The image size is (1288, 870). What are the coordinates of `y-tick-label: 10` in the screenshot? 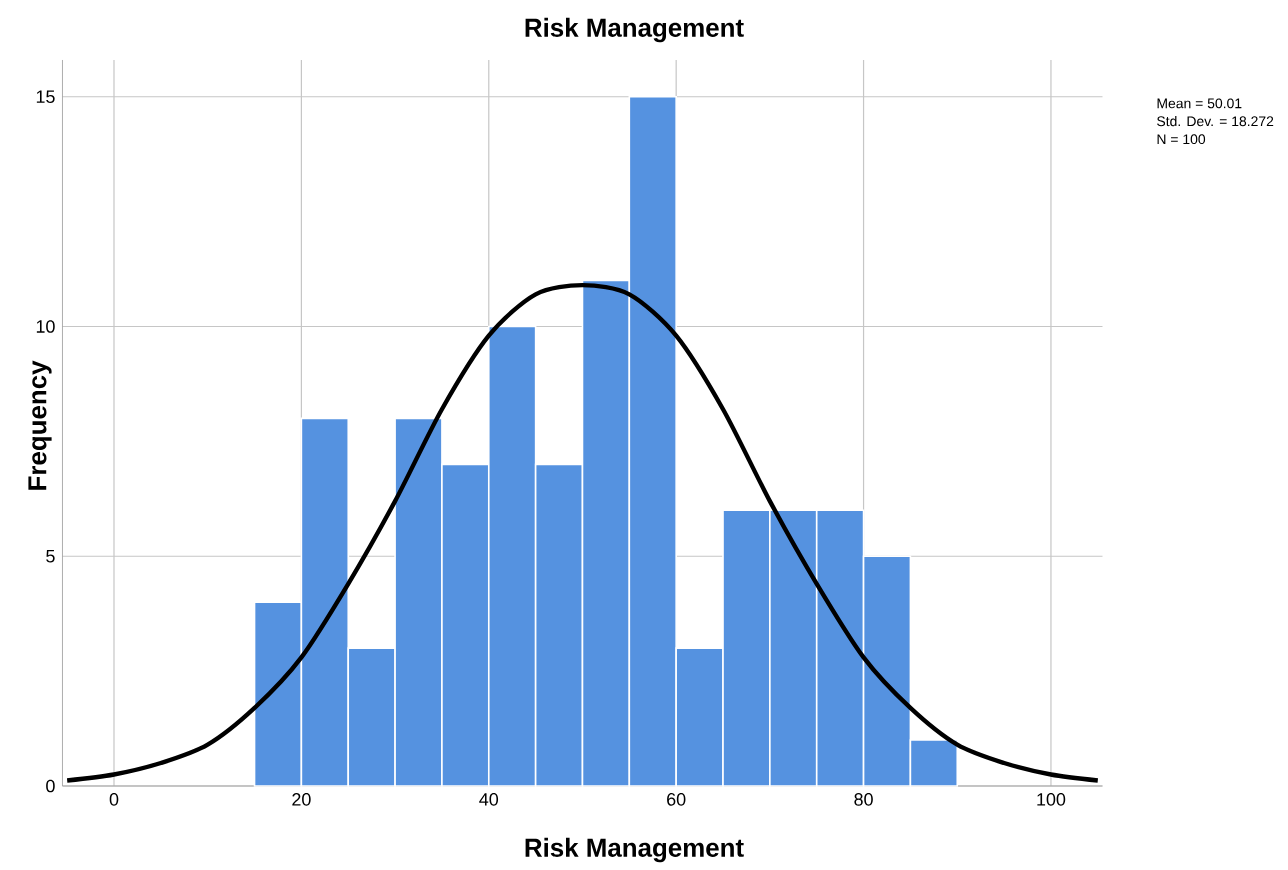 It's located at (45, 326).